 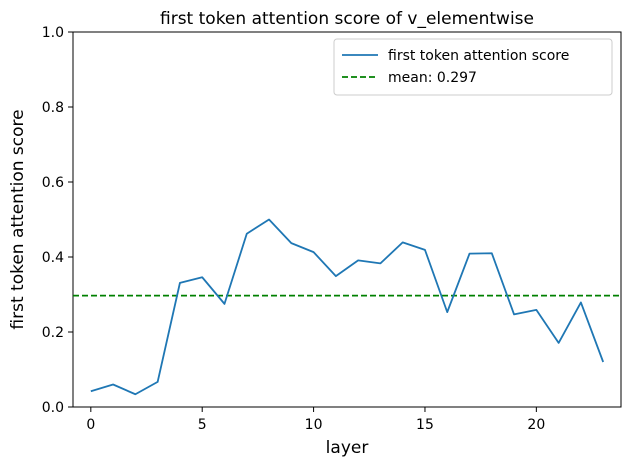 I want to click on y-axis-label: first token attention score, so click(x=18, y=219).